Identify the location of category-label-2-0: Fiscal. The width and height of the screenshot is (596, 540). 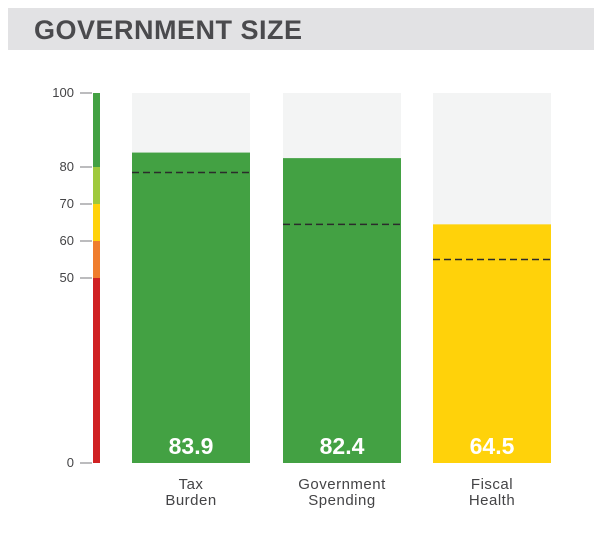
(492, 484).